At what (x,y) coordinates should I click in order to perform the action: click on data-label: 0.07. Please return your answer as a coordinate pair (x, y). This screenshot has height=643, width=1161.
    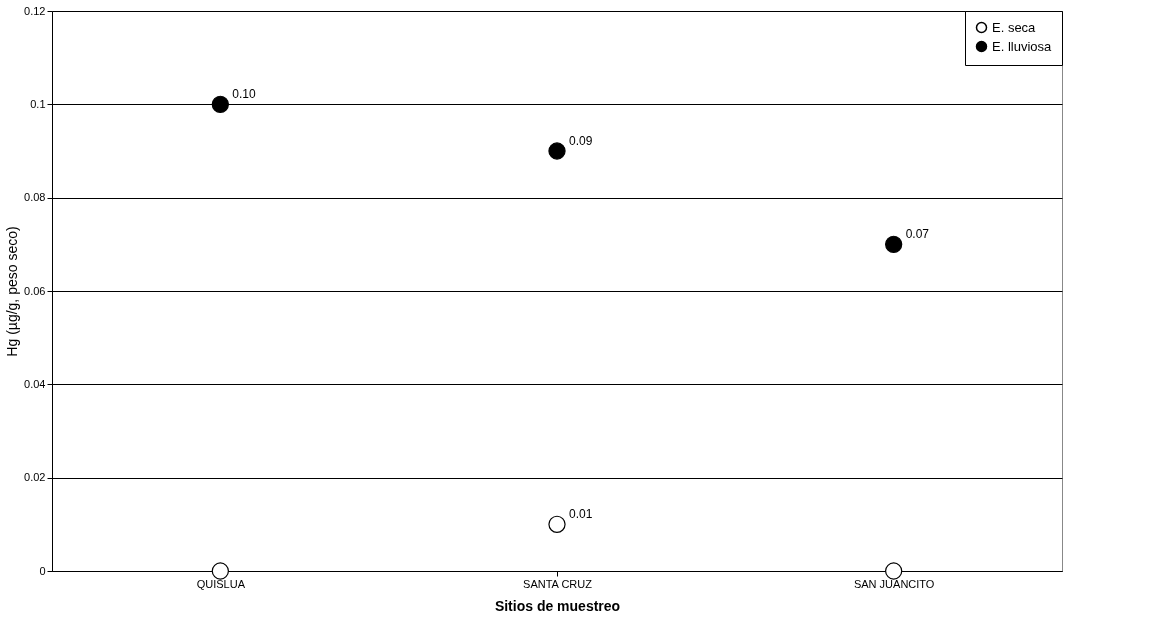
    Looking at the image, I should click on (917, 234).